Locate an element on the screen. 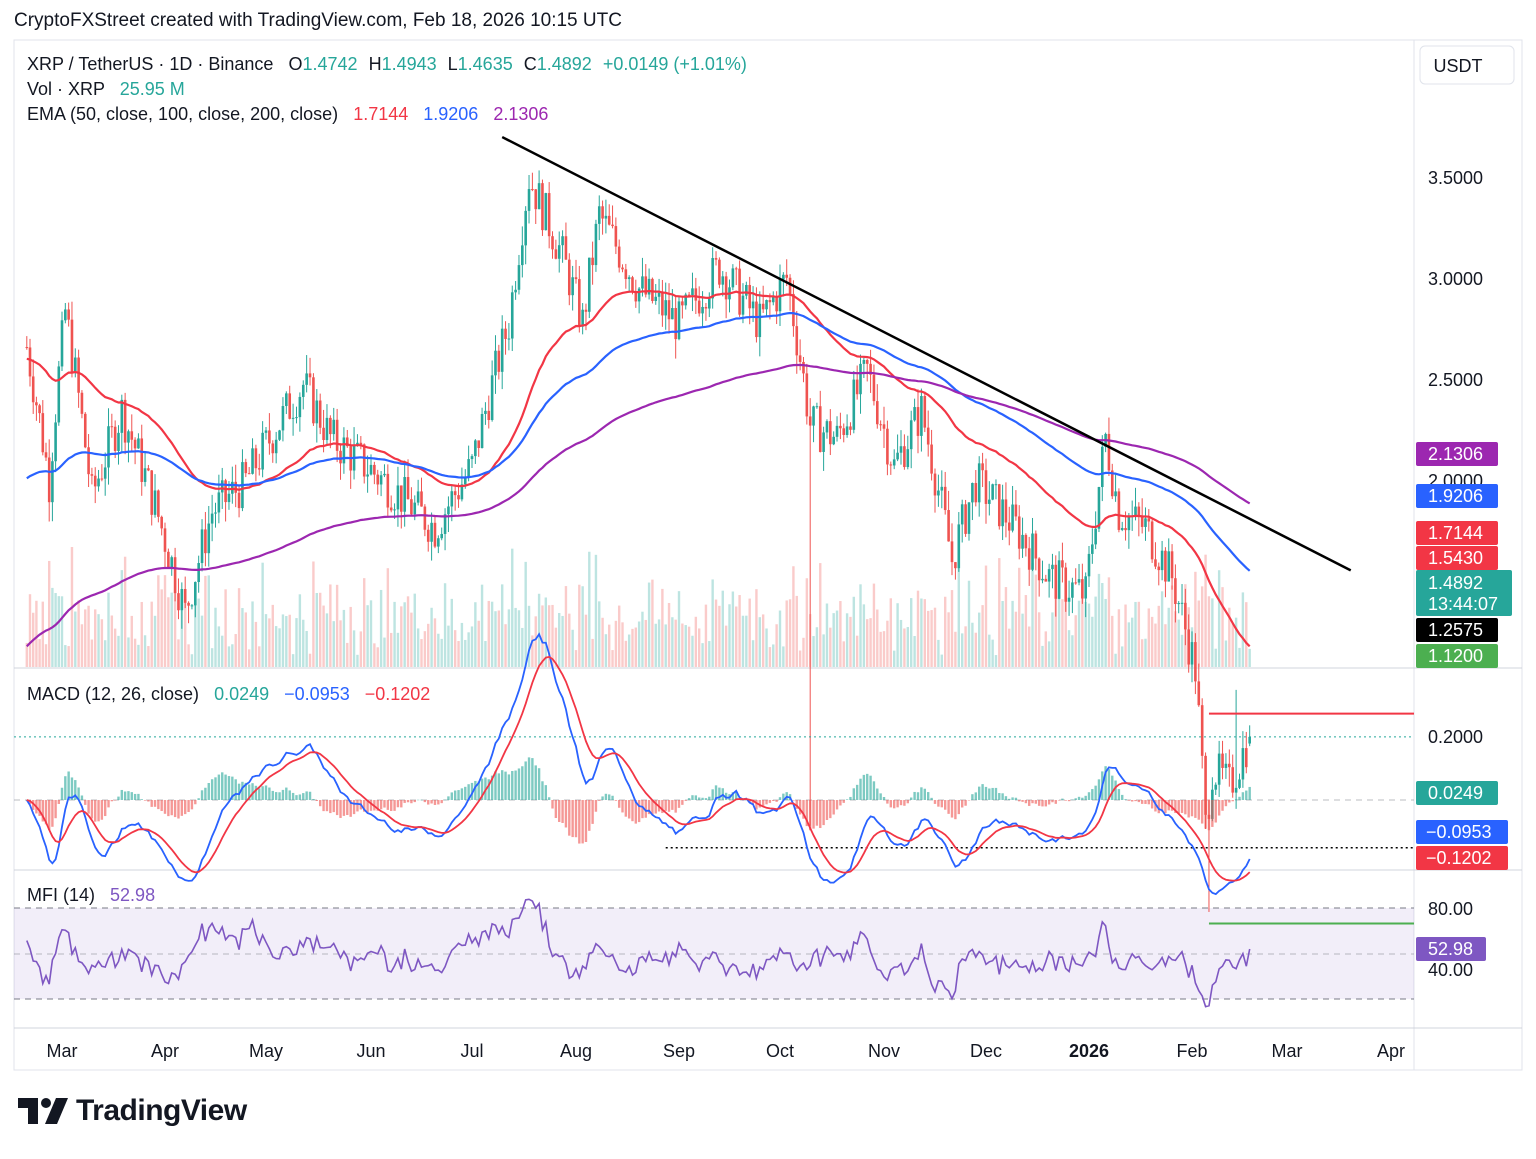 The image size is (1536, 1159). currency-button is located at coordinates (1467, 65).